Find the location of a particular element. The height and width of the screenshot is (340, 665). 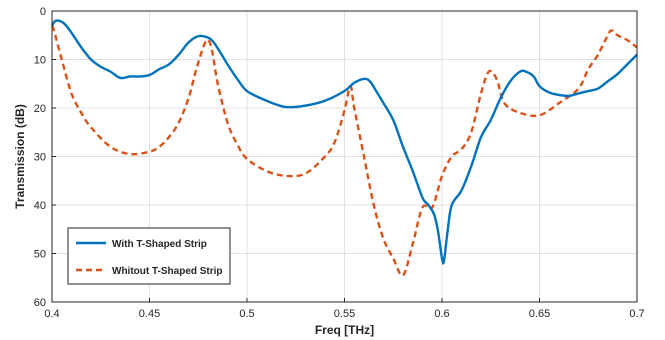

legend-label-without-strip: Whitout T-Shaped Strip is located at coordinates (167, 271).